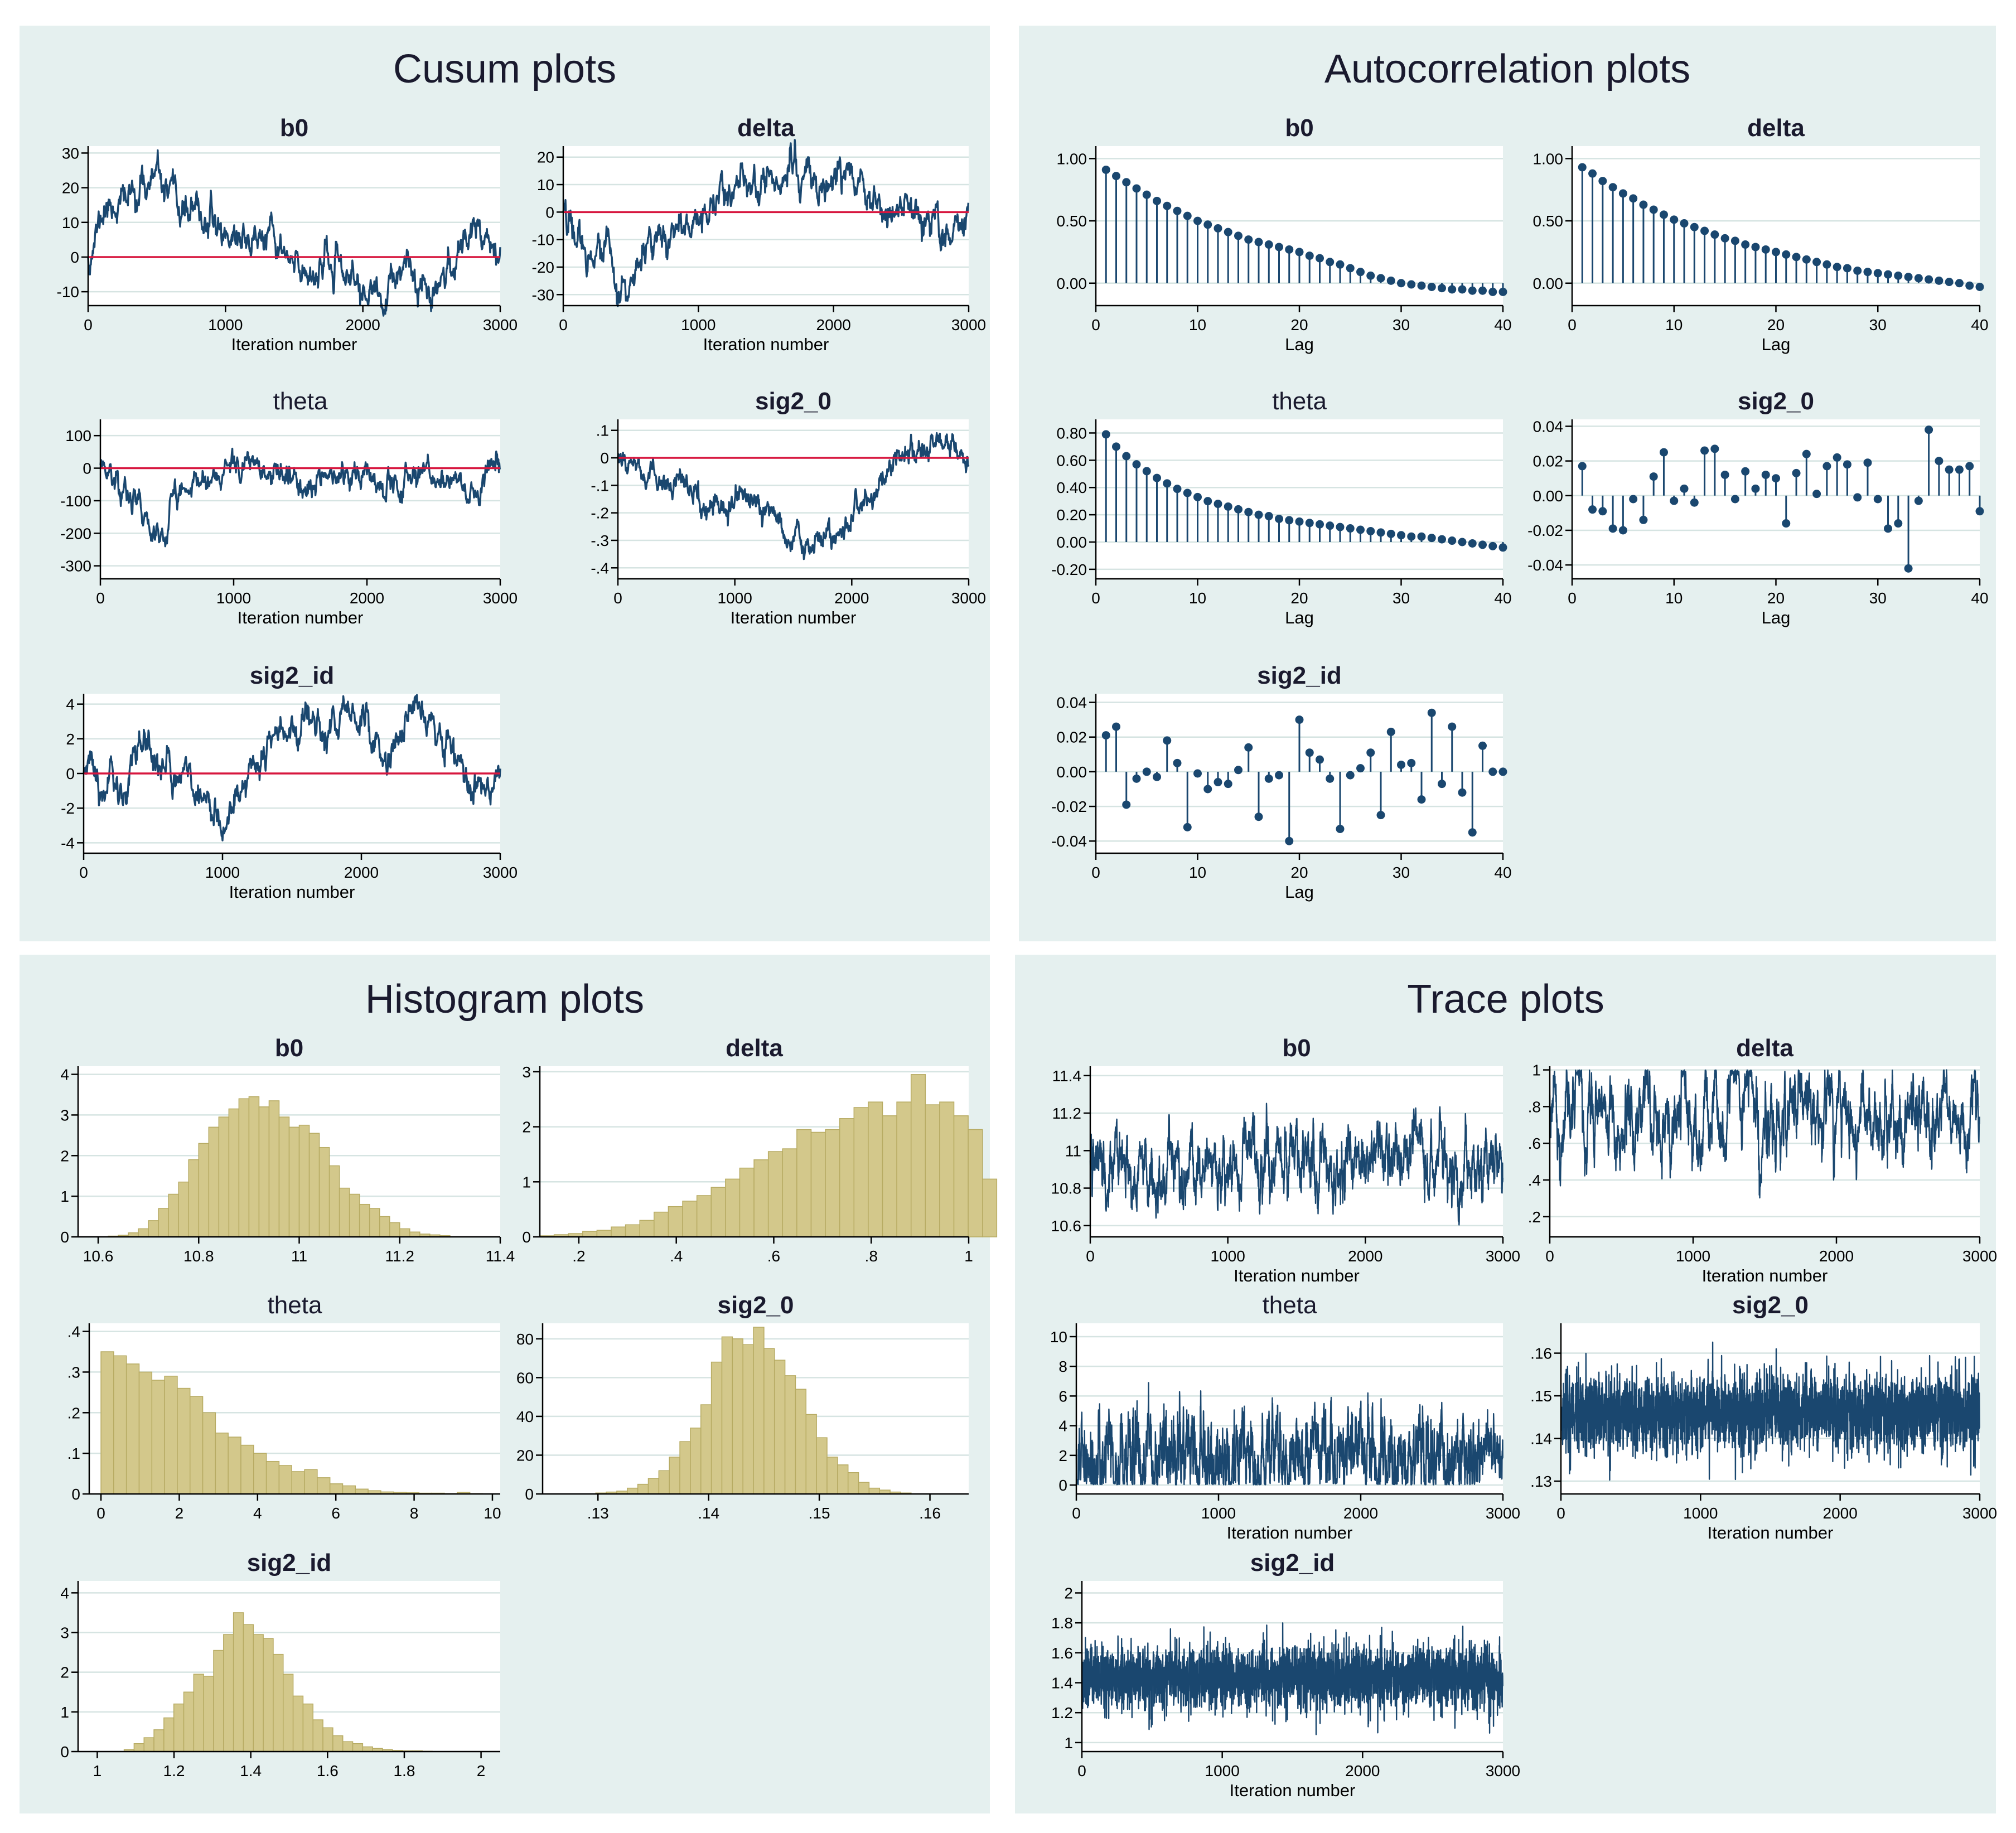 The image size is (2016, 1833). What do you see at coordinates (1541, 1439) in the screenshot?
I see `y-tick-label: .14` at bounding box center [1541, 1439].